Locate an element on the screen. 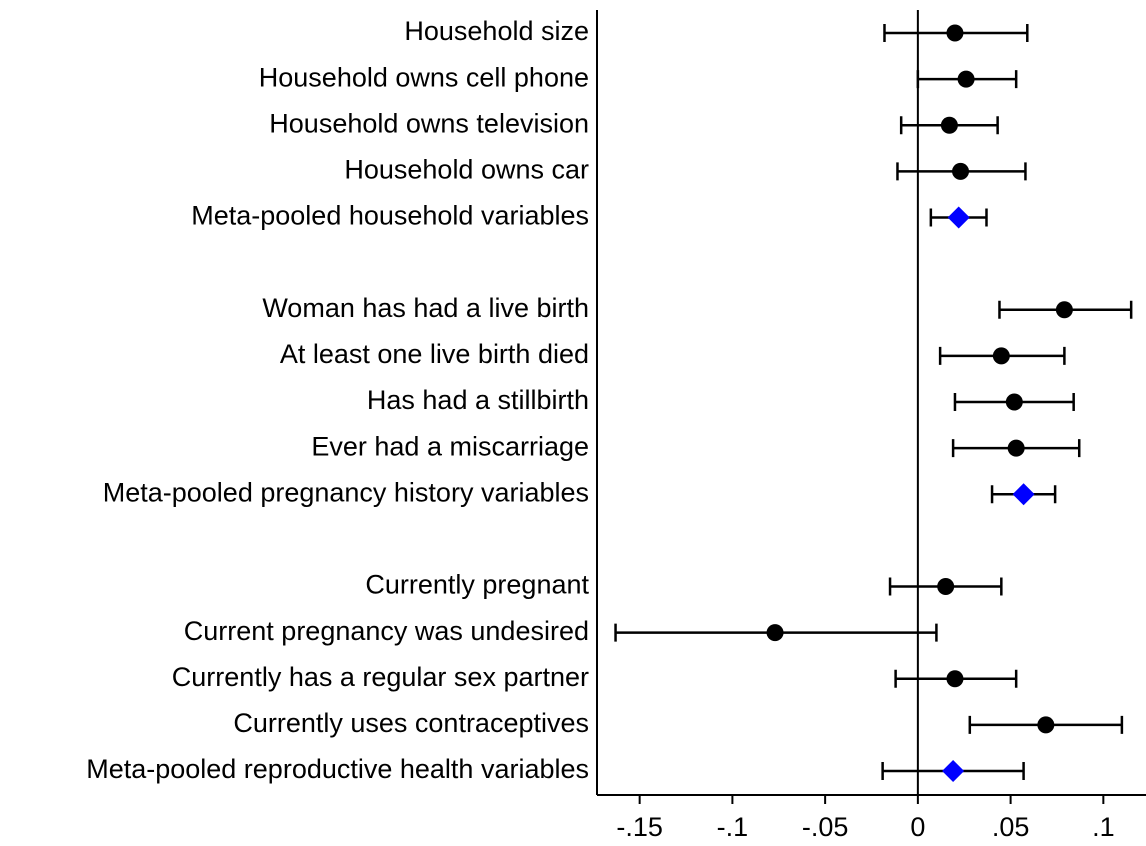 This screenshot has height=846, width=1146. y-tick-label: Household size is located at coordinates (496, 31).